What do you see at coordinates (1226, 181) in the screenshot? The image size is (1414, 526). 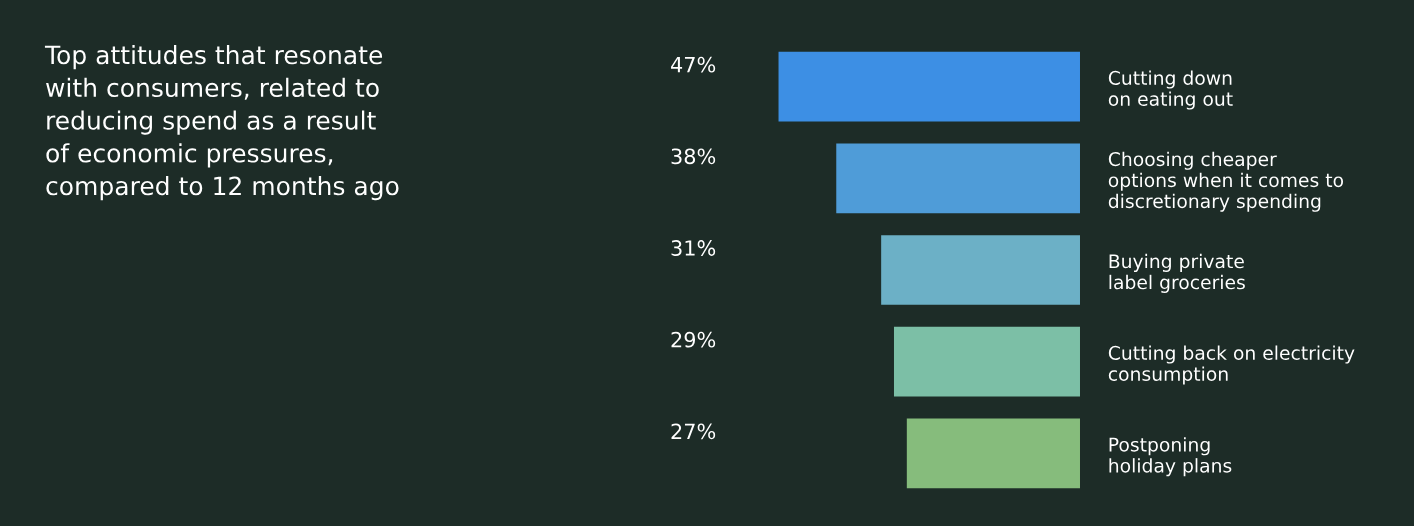 I see `y-tick-label: Choosing cheaper options when it comes to discretionary spending` at bounding box center [1226, 181].